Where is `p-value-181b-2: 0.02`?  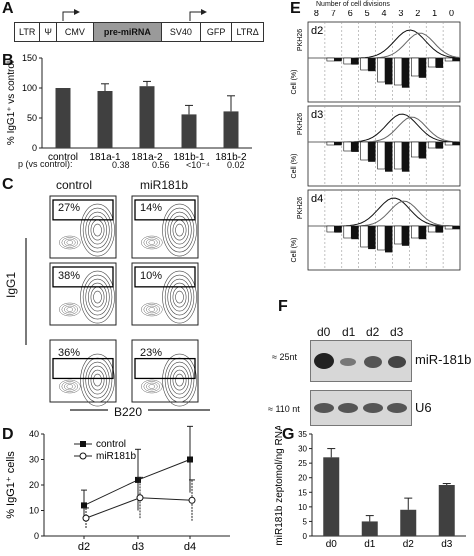 p-value-181b-2: 0.02 is located at coordinates (236, 165).